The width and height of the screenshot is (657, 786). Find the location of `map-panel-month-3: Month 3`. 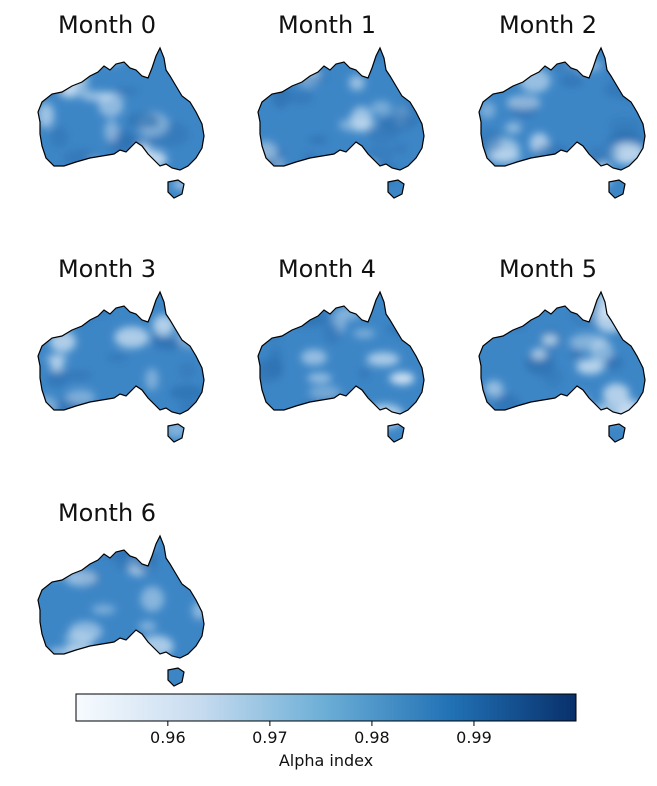

map-panel-month-3: Month 3 is located at coordinates (123, 354).